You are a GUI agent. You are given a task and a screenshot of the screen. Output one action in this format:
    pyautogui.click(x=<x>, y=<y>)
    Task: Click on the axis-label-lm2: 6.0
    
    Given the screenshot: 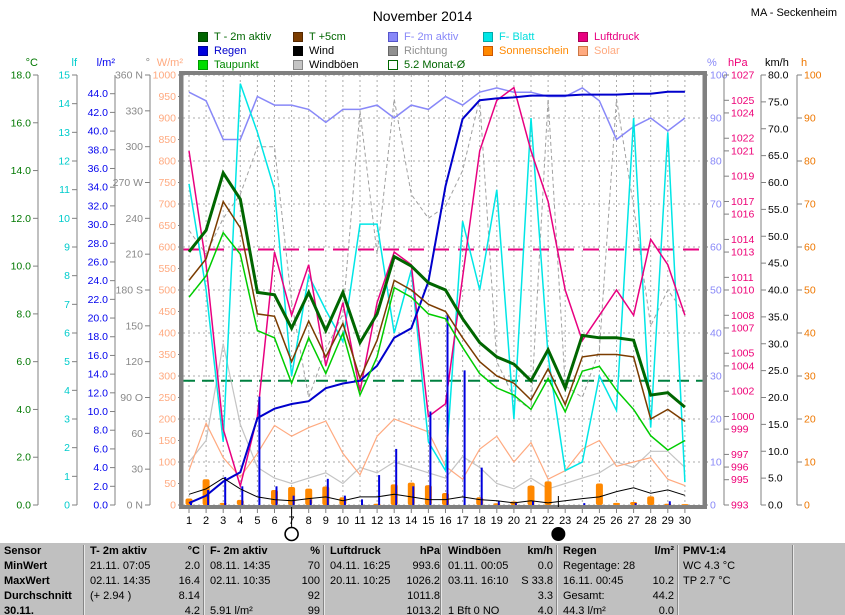 What is the action you would take?
    pyautogui.click(x=100, y=449)
    